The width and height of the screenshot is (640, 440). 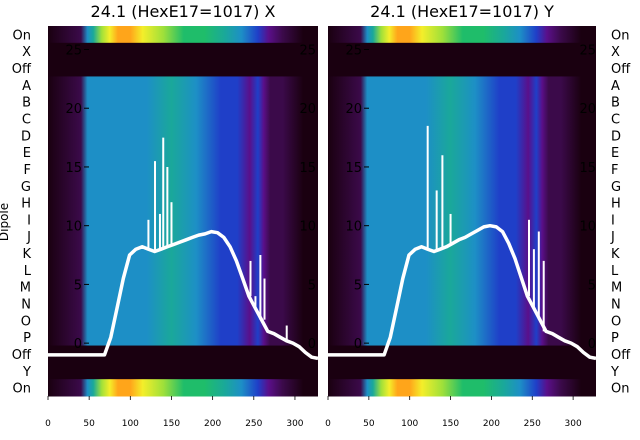 I want to click on overlay-tick-label-right: 0, so click(x=592, y=344).